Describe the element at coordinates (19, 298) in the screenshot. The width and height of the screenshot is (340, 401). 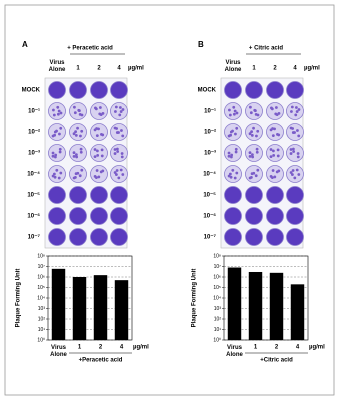
I see `y-axis-label: Plaque Forming Unit` at that location.